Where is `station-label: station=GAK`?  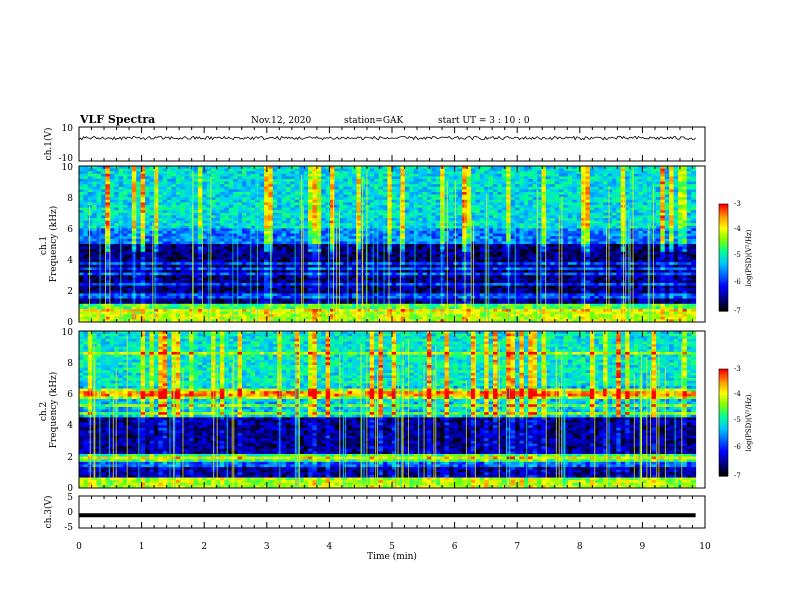 station-label: station=GAK is located at coordinates (374, 121).